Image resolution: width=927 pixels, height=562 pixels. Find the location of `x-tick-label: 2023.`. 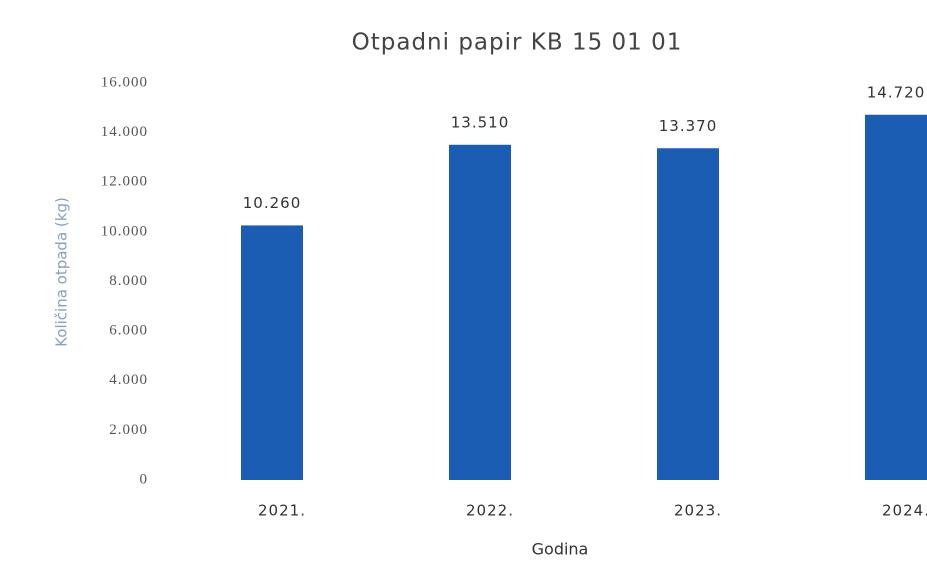

x-tick-label: 2023. is located at coordinates (698, 511).